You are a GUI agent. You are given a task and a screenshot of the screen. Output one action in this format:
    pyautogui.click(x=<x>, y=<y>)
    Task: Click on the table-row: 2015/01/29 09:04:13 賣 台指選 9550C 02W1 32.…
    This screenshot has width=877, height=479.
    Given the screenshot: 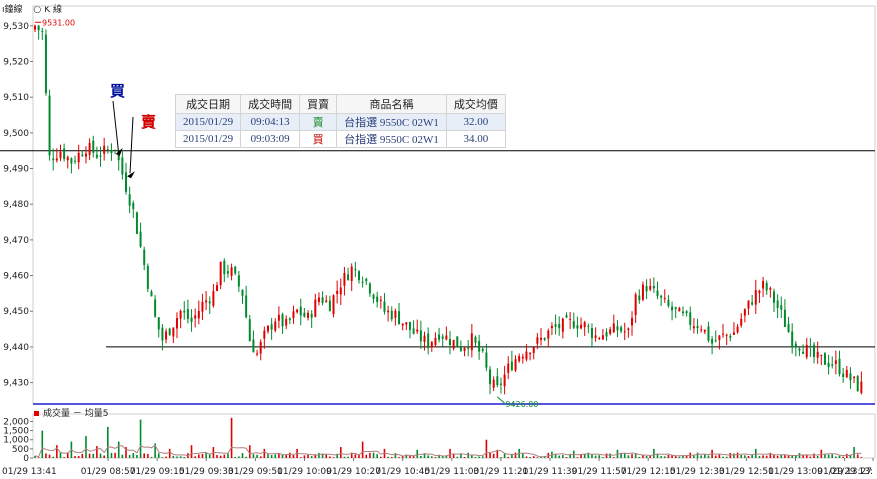 What is the action you would take?
    pyautogui.click(x=340, y=122)
    